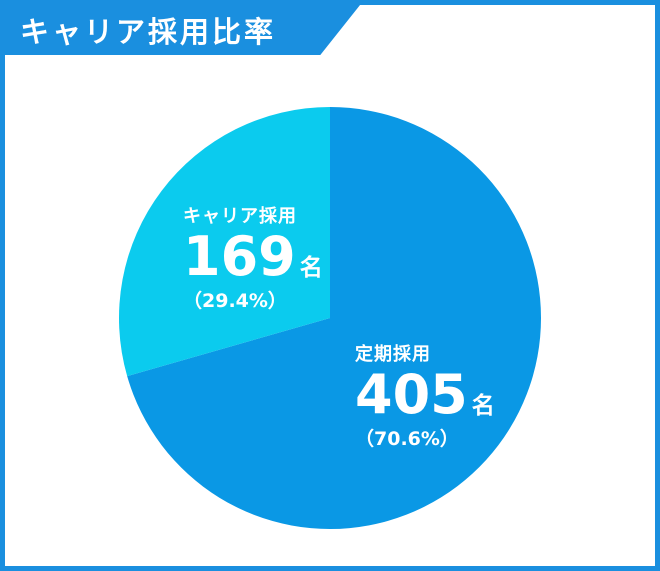 The height and width of the screenshot is (571, 660). What do you see at coordinates (407, 439) in the screenshot?
I see `slice-percent-regular: （70.6%）` at bounding box center [407, 439].